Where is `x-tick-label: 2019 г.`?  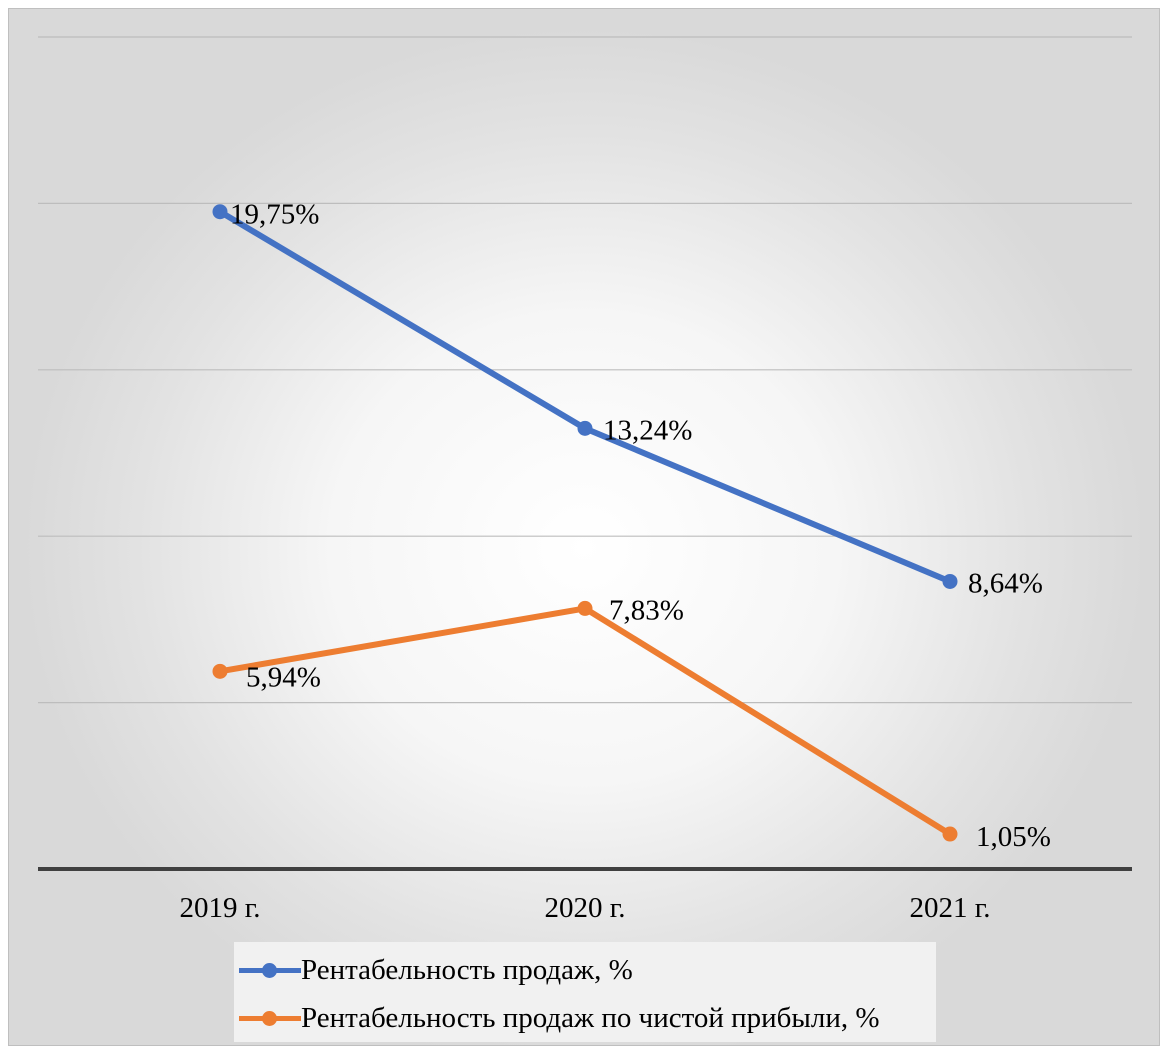
x-tick-label: 2019 г. is located at coordinates (219, 908).